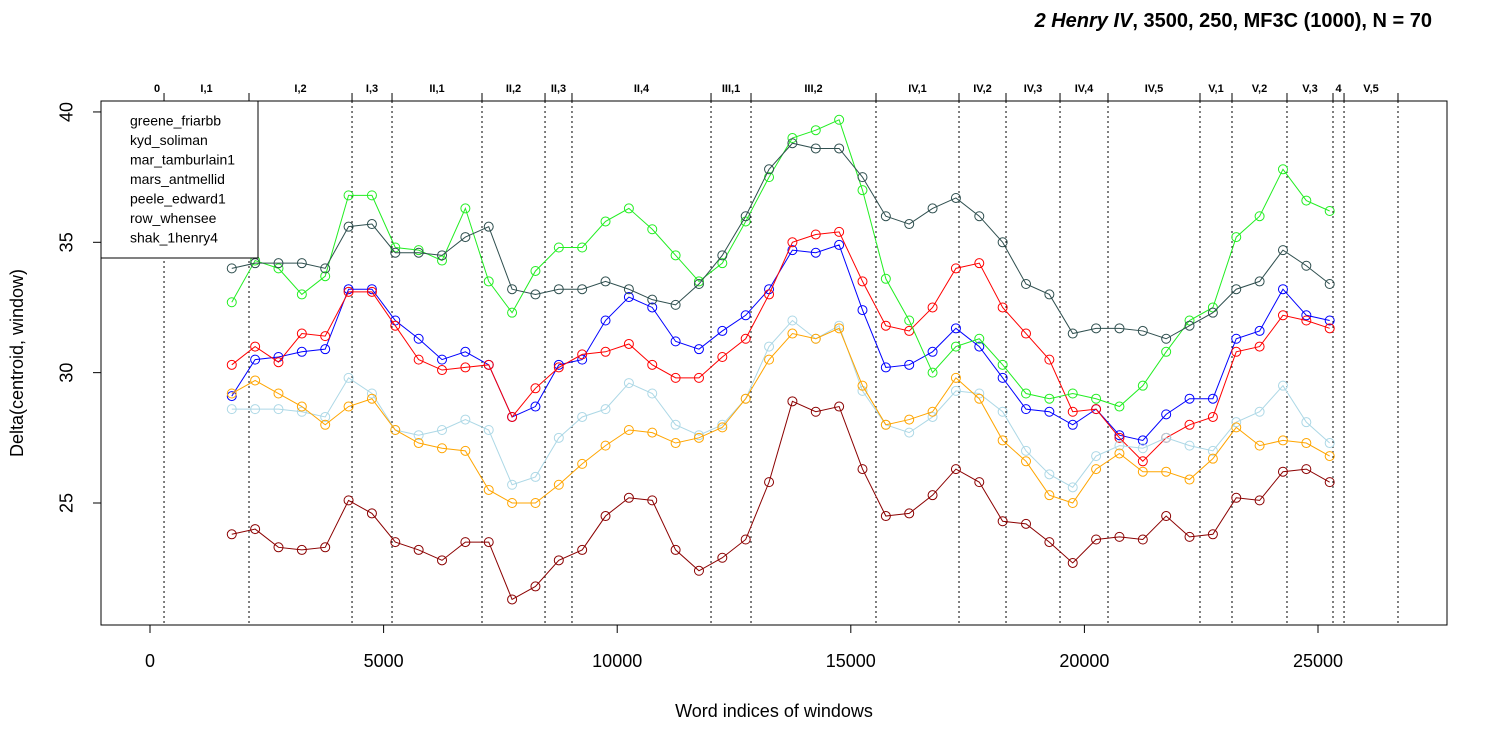 Image resolution: width=1500 pixels, height=750 pixels. What do you see at coordinates (177, 179) in the screenshot?
I see `legend-entry: mars_antmellid` at bounding box center [177, 179].